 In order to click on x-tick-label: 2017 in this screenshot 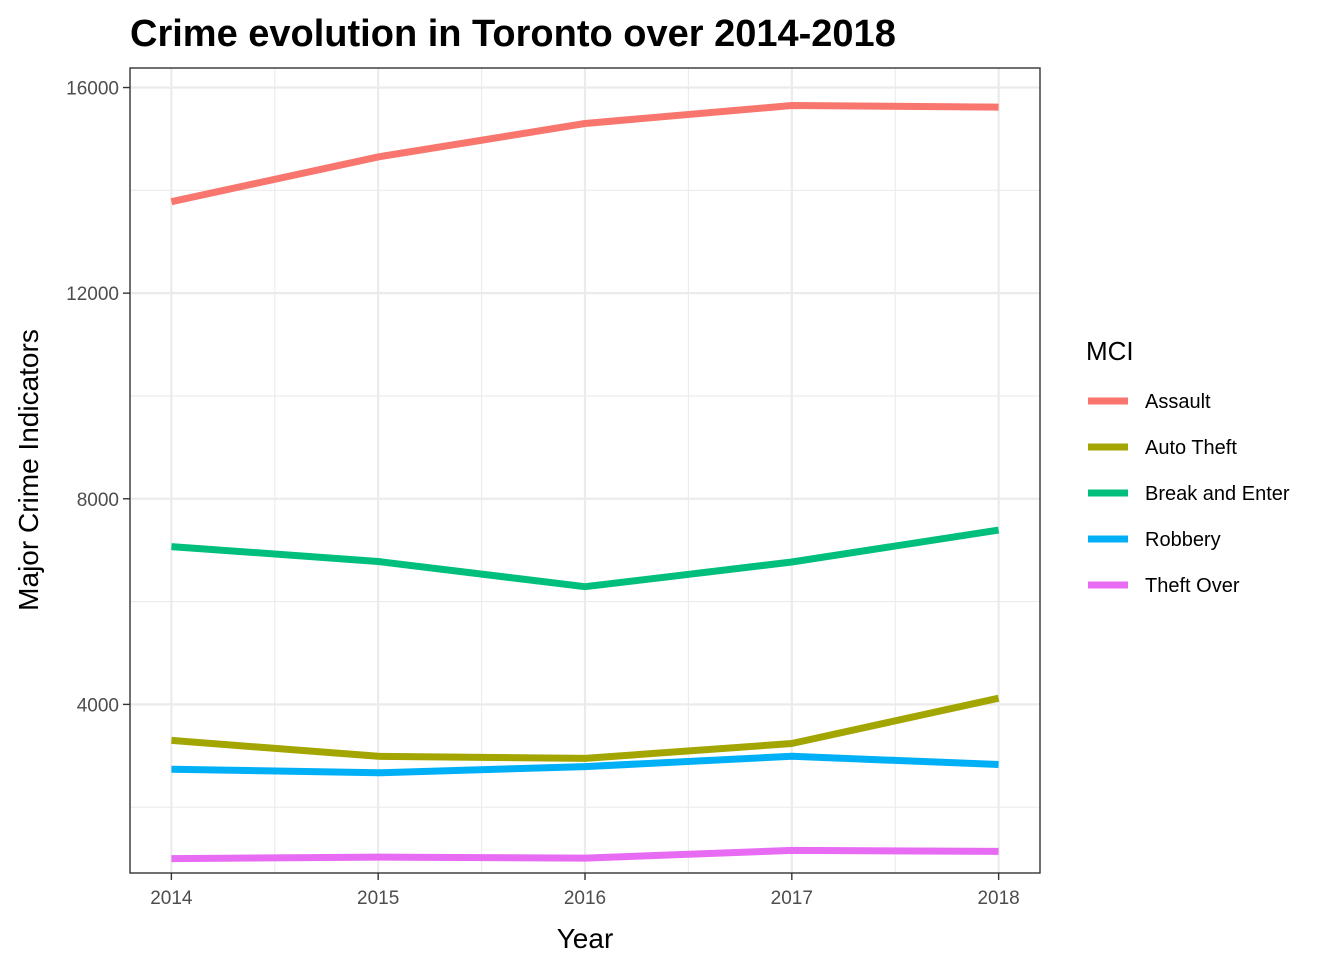, I will do `click(792, 898)`.